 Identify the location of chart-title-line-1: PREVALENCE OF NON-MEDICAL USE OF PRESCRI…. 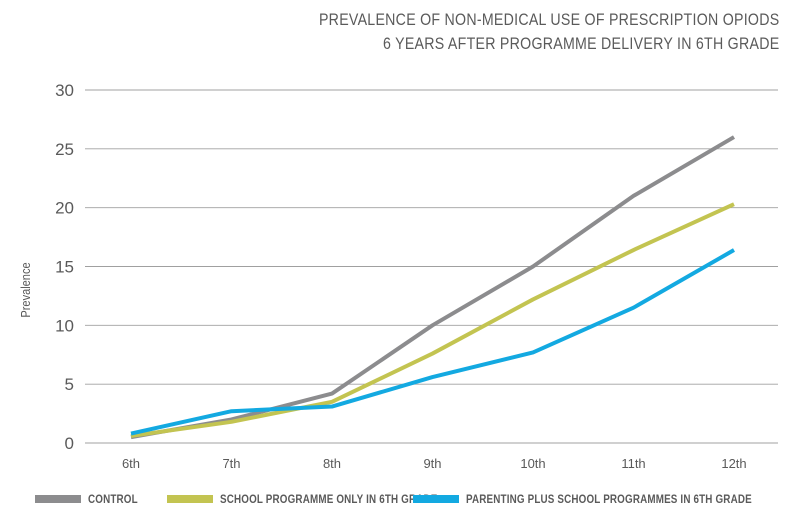
(548, 20).